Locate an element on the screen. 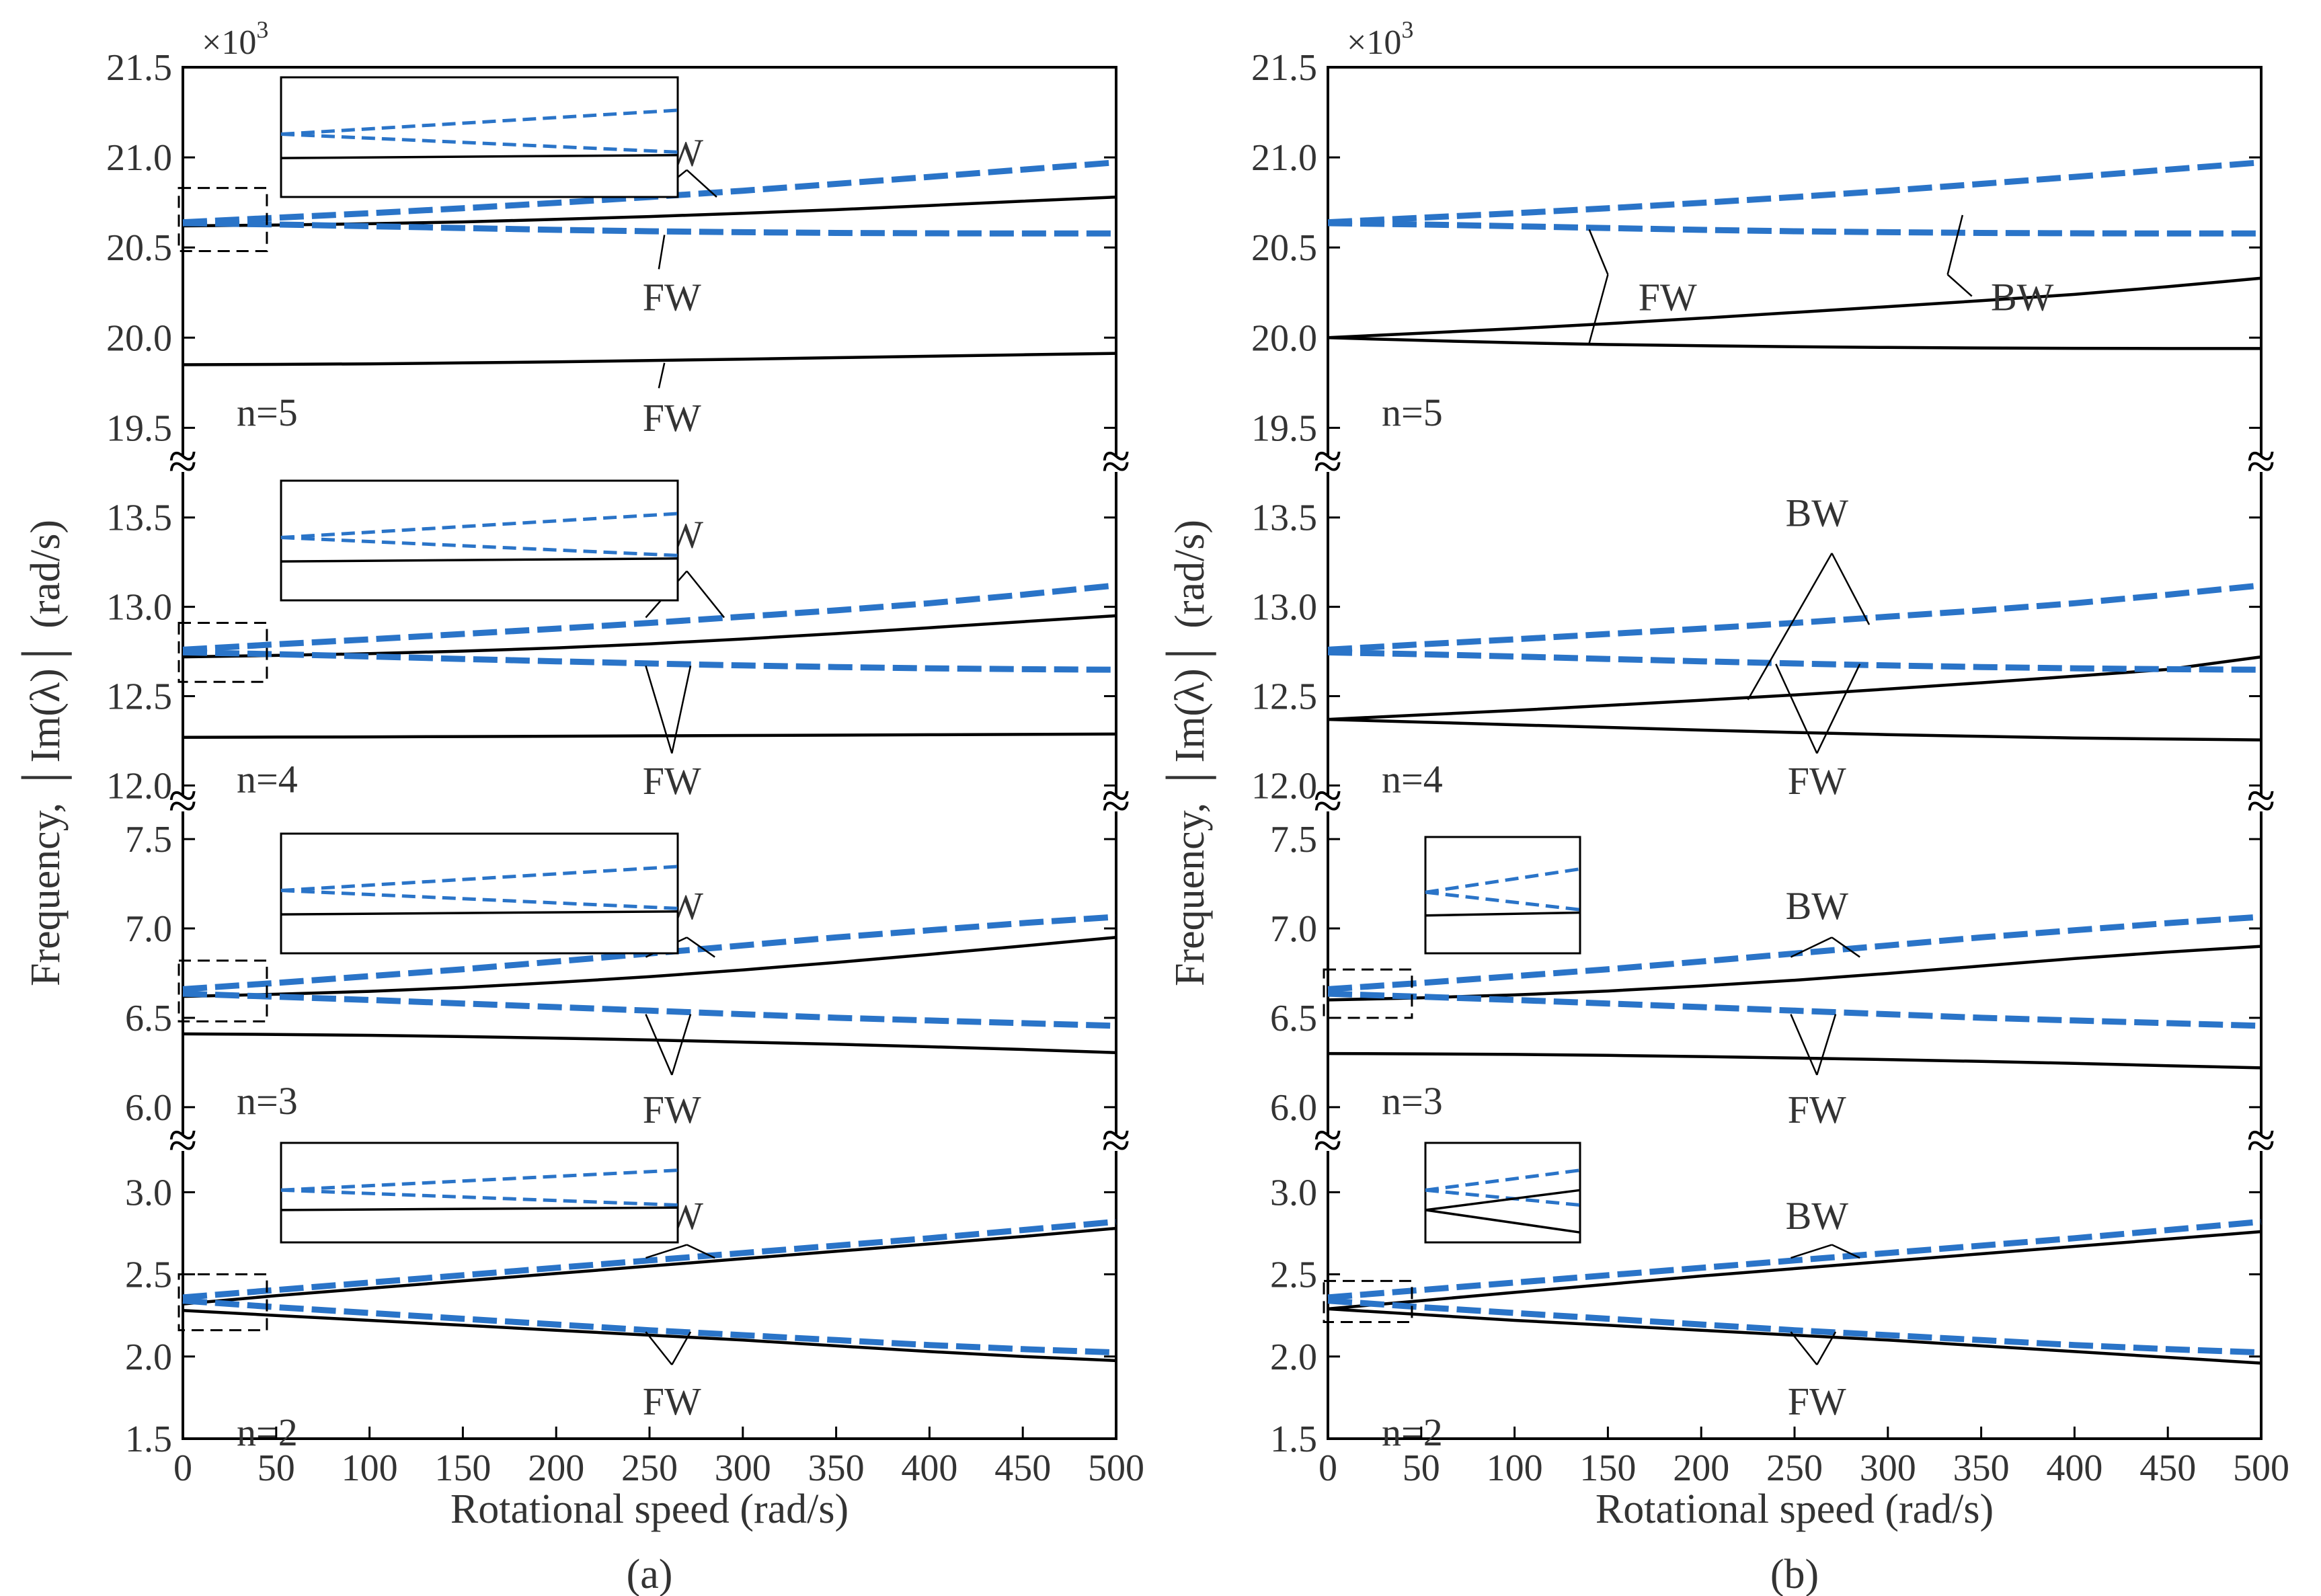 The height and width of the screenshot is (1596, 2321). mode-number-label: n=5 is located at coordinates (1412, 413).